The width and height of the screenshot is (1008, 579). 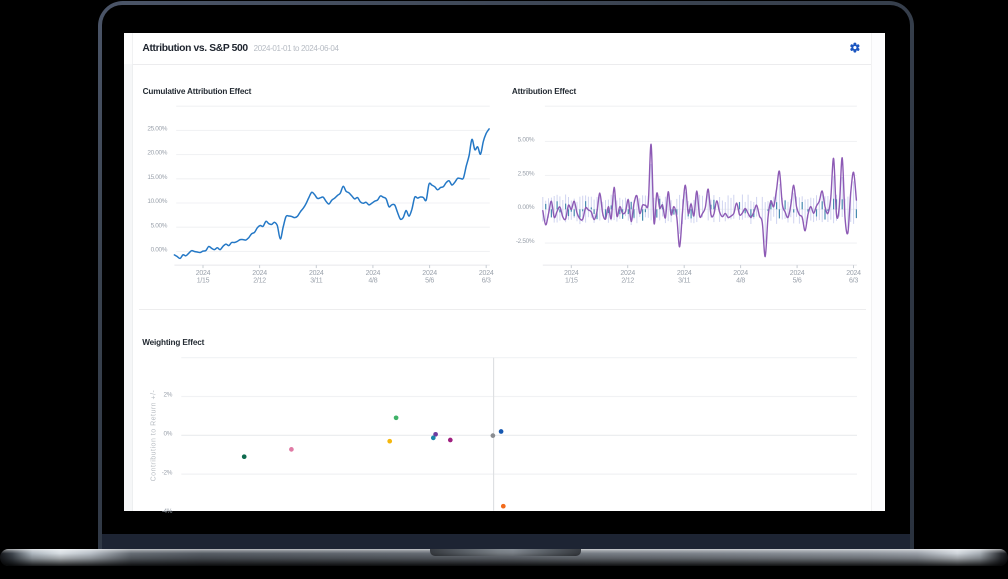 What do you see at coordinates (157, 201) in the screenshot?
I see `svg-text: 10.00%` at bounding box center [157, 201].